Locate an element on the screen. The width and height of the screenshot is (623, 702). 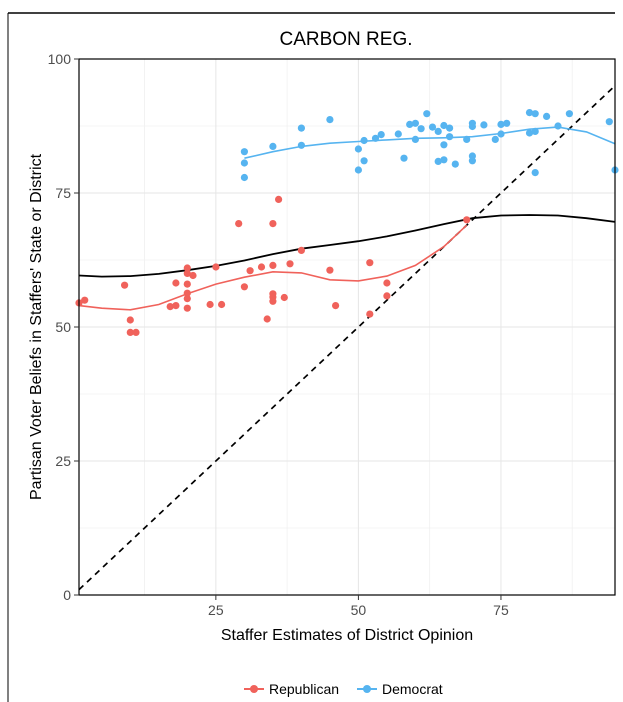
y-ticks: 0 25 50 75 100 is located at coordinates (63, 327).